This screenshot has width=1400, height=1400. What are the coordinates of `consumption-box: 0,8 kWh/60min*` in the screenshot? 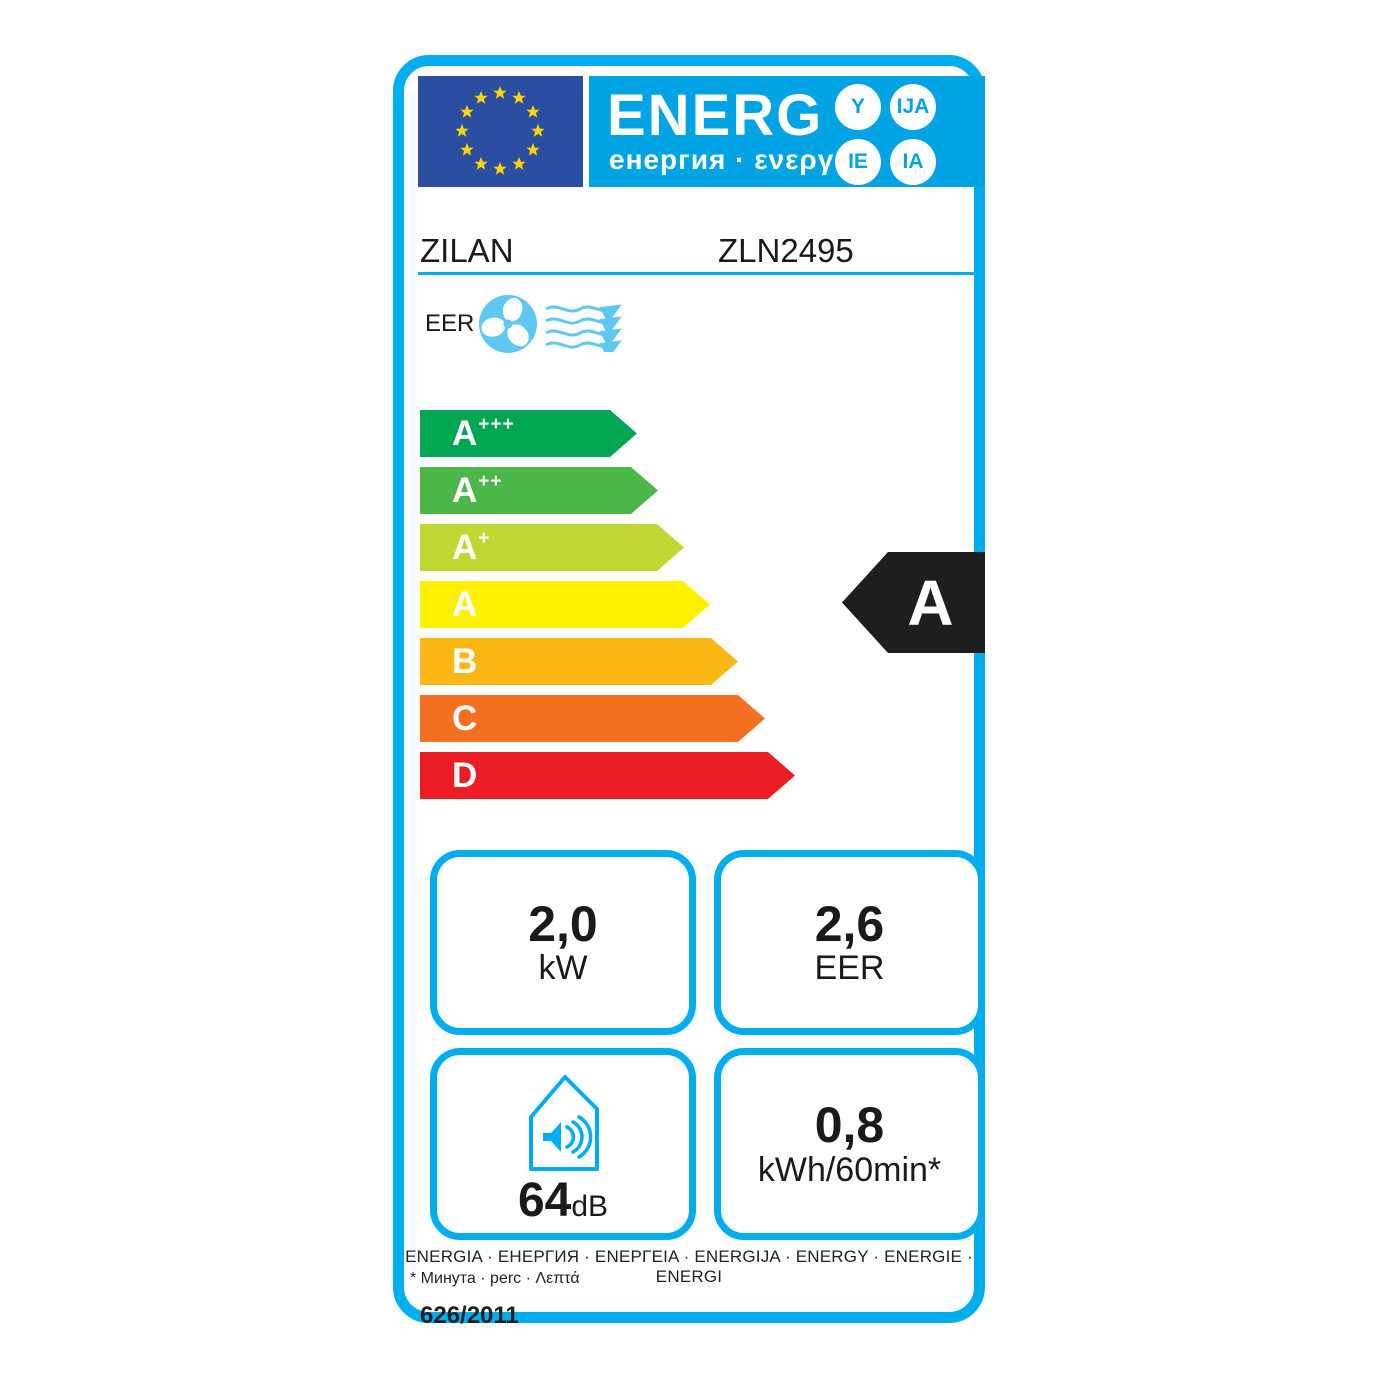 It's located at (849, 1144).